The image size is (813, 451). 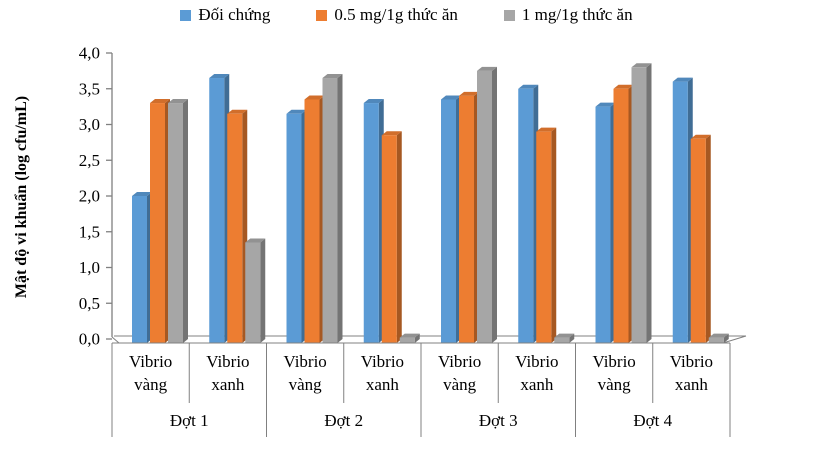 I want to click on group-label: Đợt 3, so click(x=498, y=420).